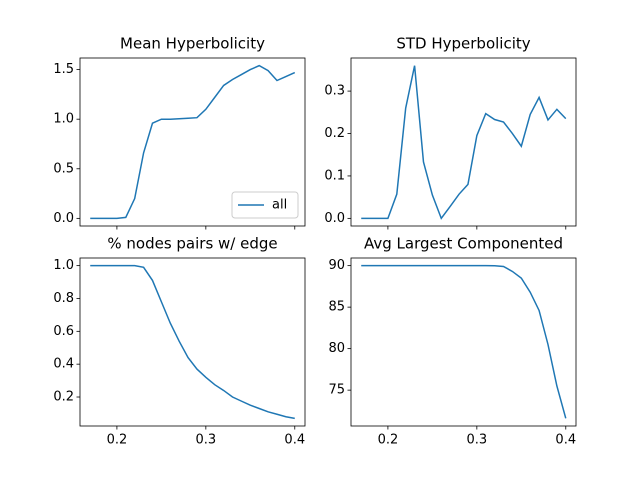 The width and height of the screenshot is (640, 480). What do you see at coordinates (63, 69) in the screenshot?
I see `y-tick-label: 1.5` at bounding box center [63, 69].